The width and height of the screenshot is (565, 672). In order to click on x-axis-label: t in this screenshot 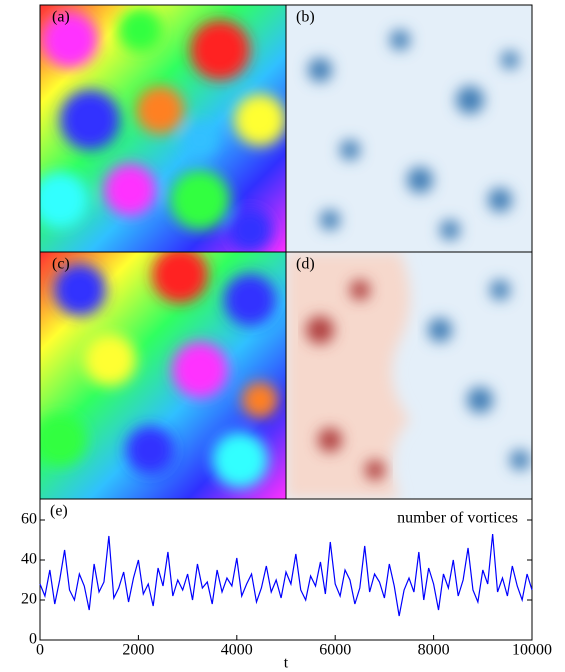, I will do `click(286, 663)`.